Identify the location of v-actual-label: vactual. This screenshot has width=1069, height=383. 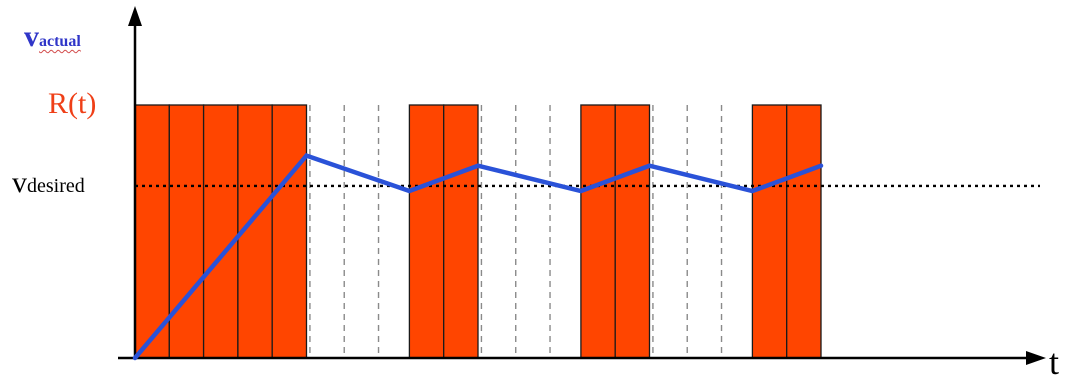
(52, 39).